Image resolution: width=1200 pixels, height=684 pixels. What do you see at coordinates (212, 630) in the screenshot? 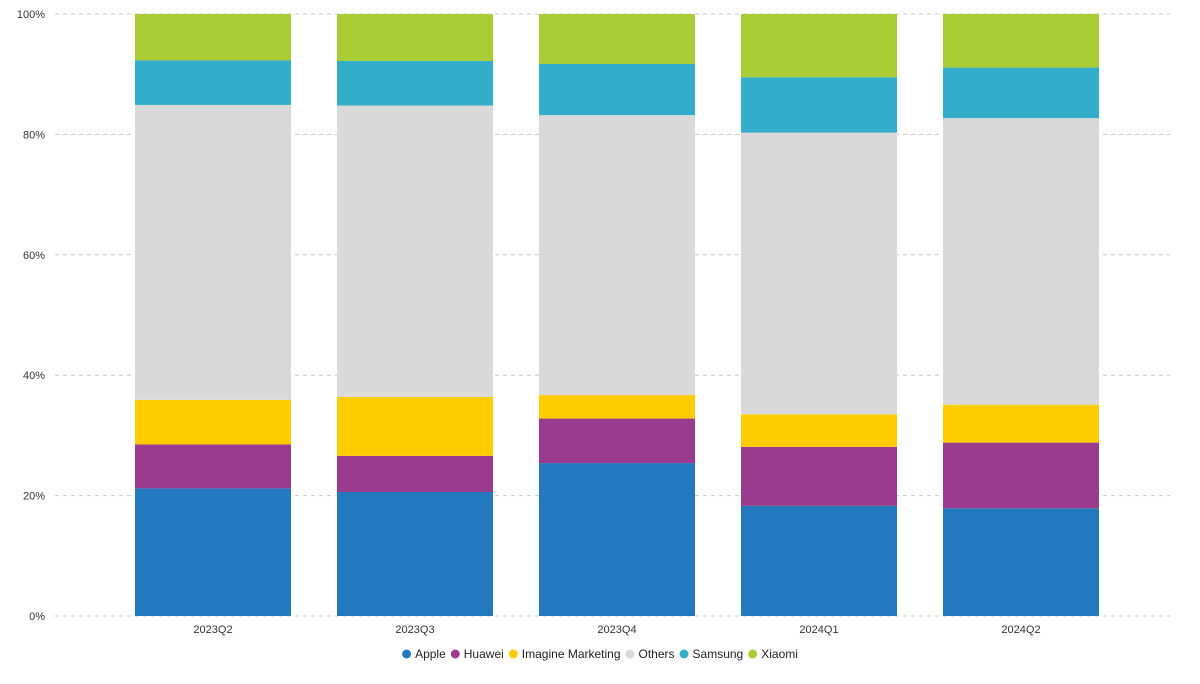
I see `x-tick-label: 2023Q2` at bounding box center [212, 630].